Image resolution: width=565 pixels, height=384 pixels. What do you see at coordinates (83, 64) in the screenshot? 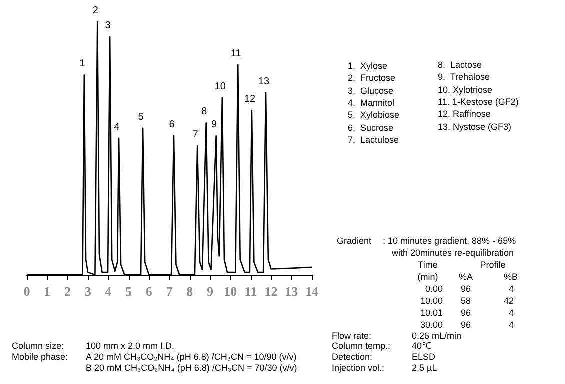
I see `annotation: 1` at bounding box center [83, 64].